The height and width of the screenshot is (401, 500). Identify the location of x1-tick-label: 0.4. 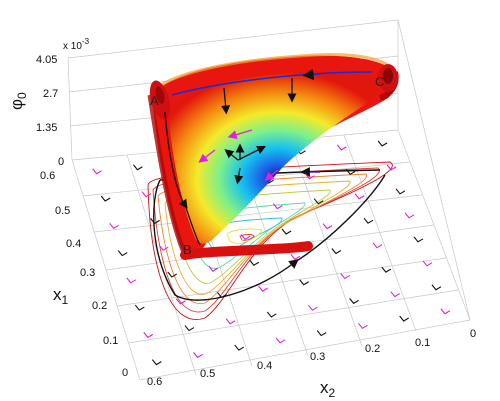
(73, 244).